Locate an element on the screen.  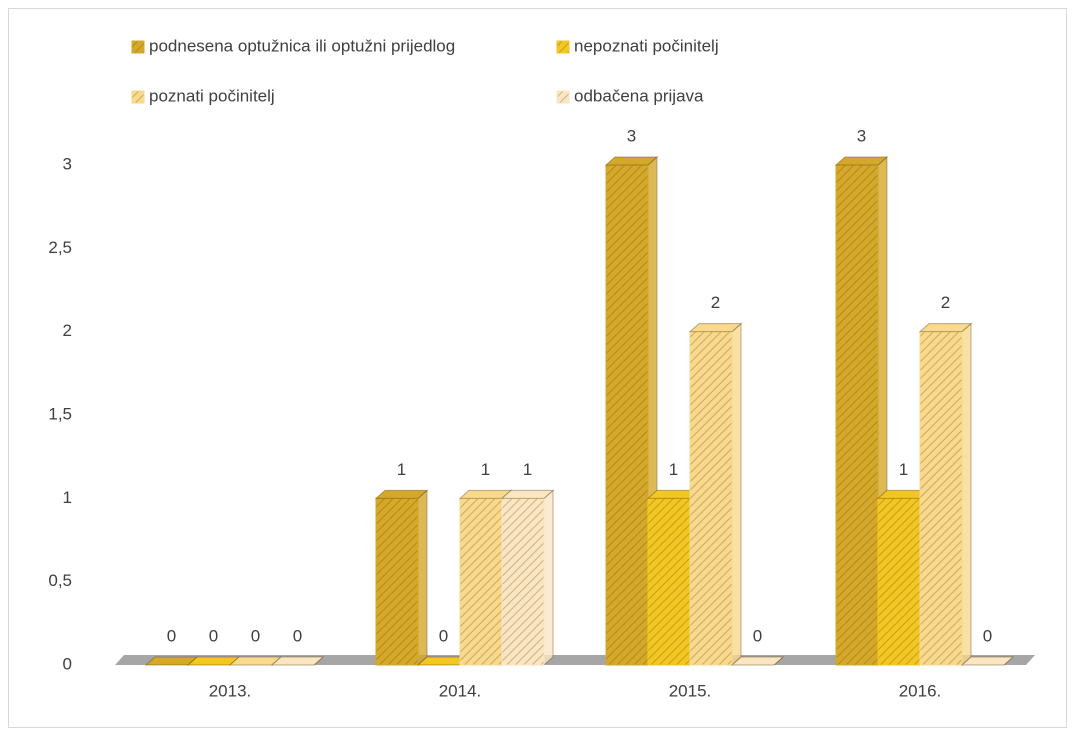
y-tick-label: 0,5 is located at coordinates (60, 580).